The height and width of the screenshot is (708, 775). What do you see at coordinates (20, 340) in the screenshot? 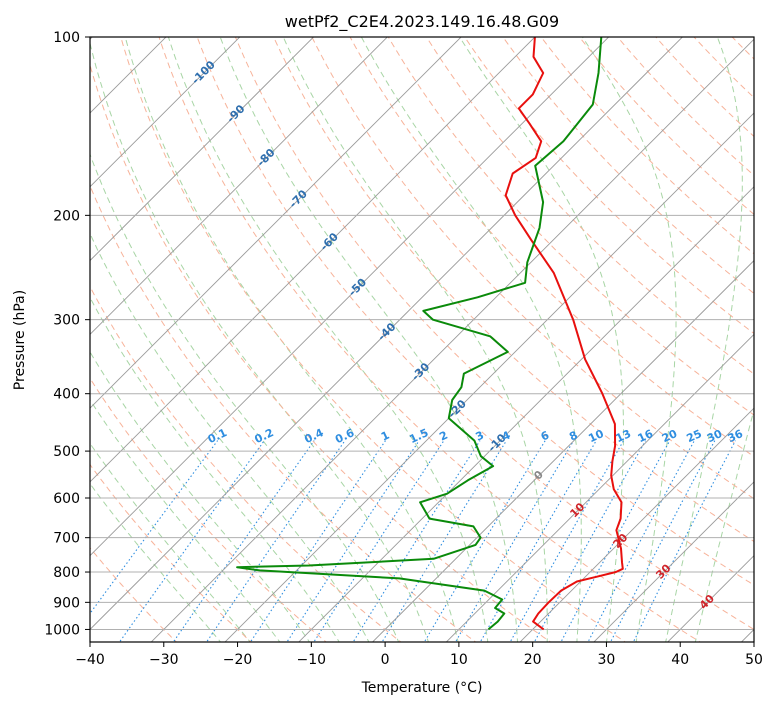
I see `y-axis-label: Pressure (hPa)` at bounding box center [20, 340].